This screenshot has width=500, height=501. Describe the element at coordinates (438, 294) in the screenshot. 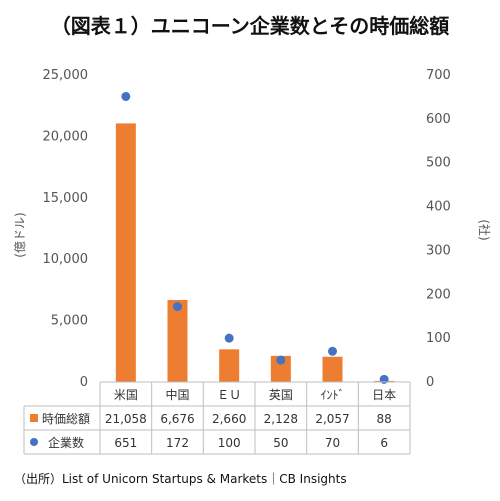

I see `y2-tick-label: 200` at that location.